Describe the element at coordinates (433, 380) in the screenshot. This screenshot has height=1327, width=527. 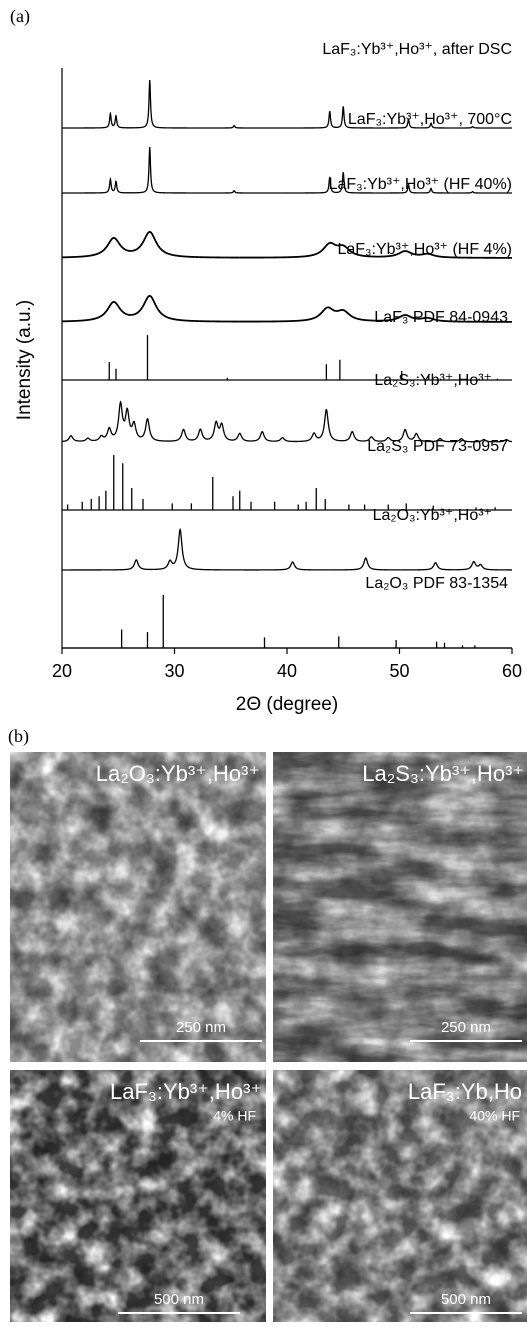
I see `trace-label: La₂S₃:Yb³⁺,Ho³⁺` at that location.